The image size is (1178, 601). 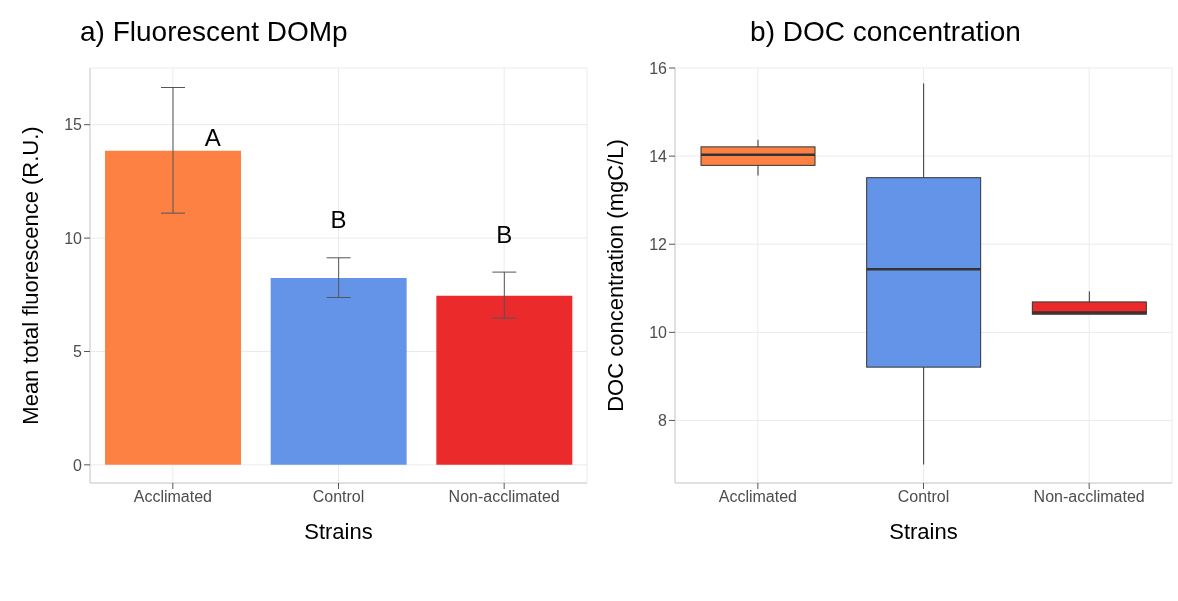 I want to click on y-tick-label: 16, so click(x=658, y=68).